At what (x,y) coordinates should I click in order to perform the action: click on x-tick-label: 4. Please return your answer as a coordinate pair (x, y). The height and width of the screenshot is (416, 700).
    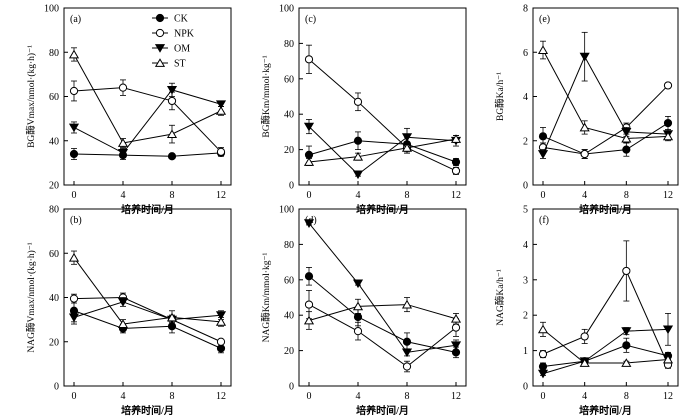
    Looking at the image, I should click on (358, 396).